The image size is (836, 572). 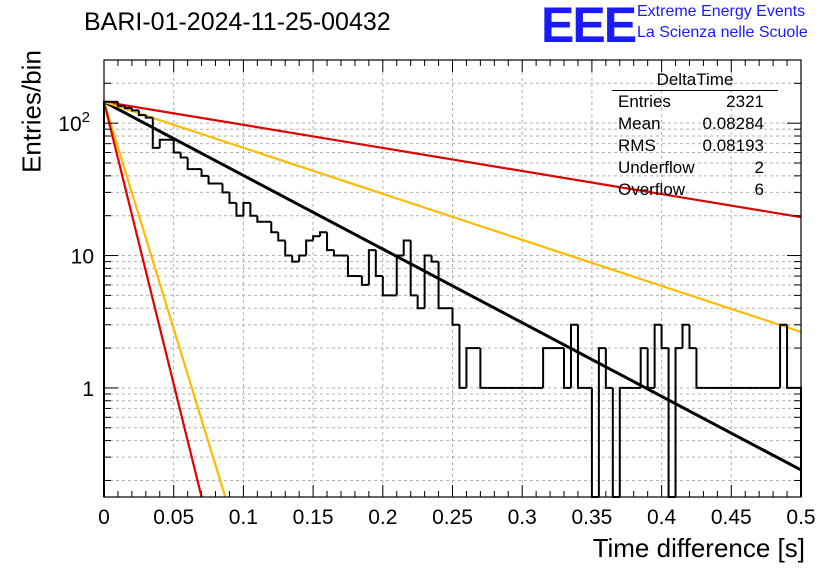 What do you see at coordinates (695, 80) in the screenshot?
I see `stats-name: DeltaTime` at bounding box center [695, 80].